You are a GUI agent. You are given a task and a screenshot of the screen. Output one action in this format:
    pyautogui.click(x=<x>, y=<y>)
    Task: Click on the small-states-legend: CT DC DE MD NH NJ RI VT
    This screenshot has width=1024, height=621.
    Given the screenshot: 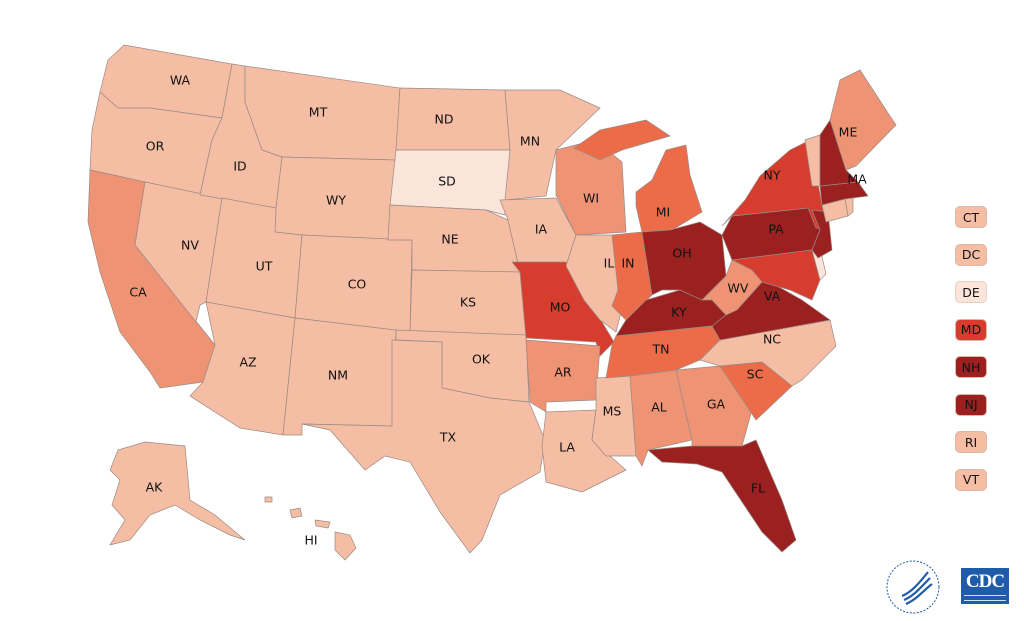 What is the action you would take?
    pyautogui.click(x=971, y=356)
    